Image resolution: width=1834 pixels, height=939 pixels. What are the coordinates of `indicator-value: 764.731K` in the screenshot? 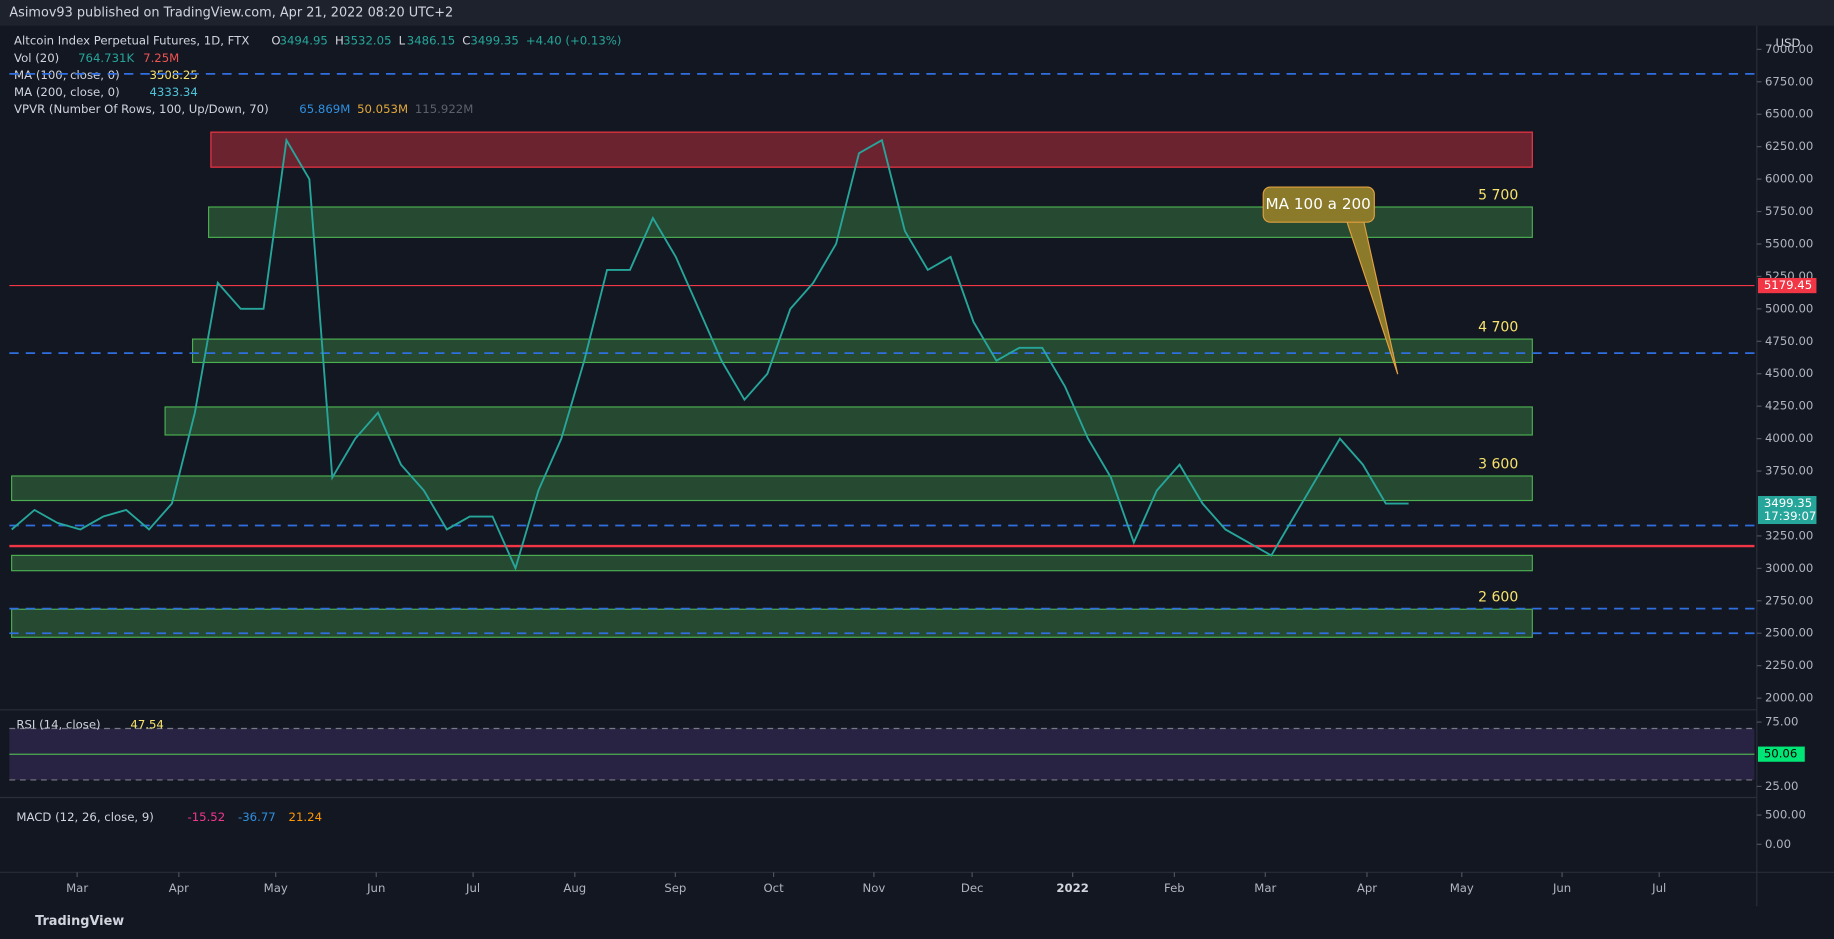 It's located at (106, 58).